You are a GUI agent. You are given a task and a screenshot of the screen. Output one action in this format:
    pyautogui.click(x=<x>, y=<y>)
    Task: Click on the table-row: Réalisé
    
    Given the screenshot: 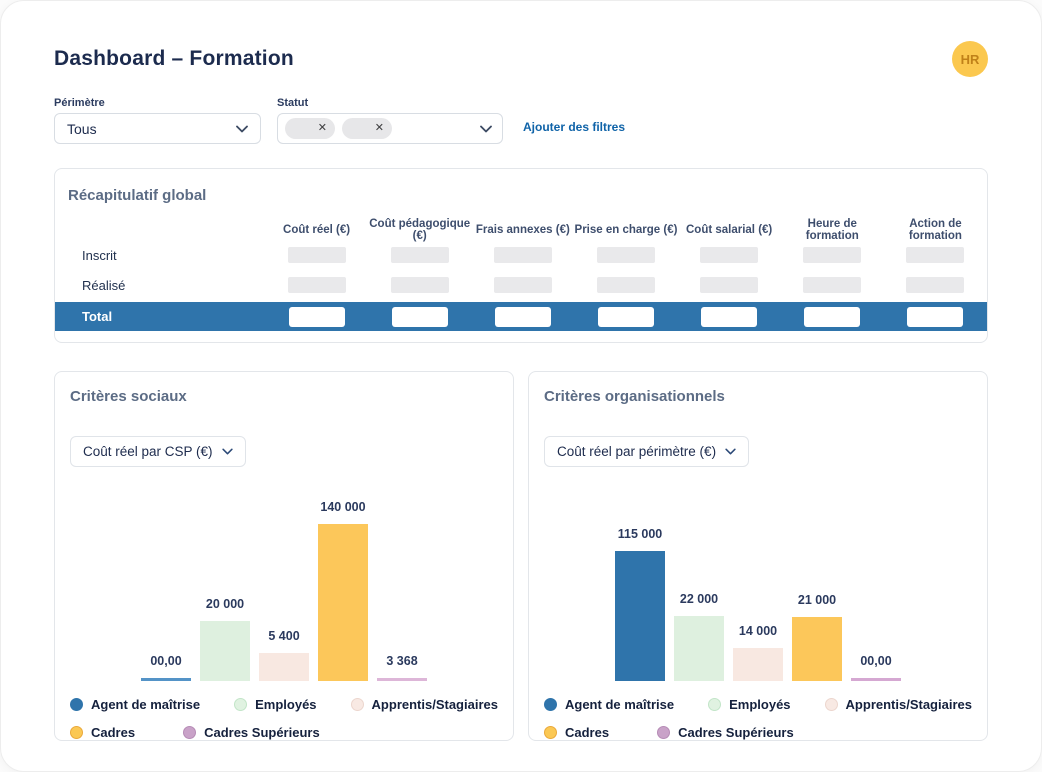 What is the action you would take?
    pyautogui.click(x=521, y=285)
    